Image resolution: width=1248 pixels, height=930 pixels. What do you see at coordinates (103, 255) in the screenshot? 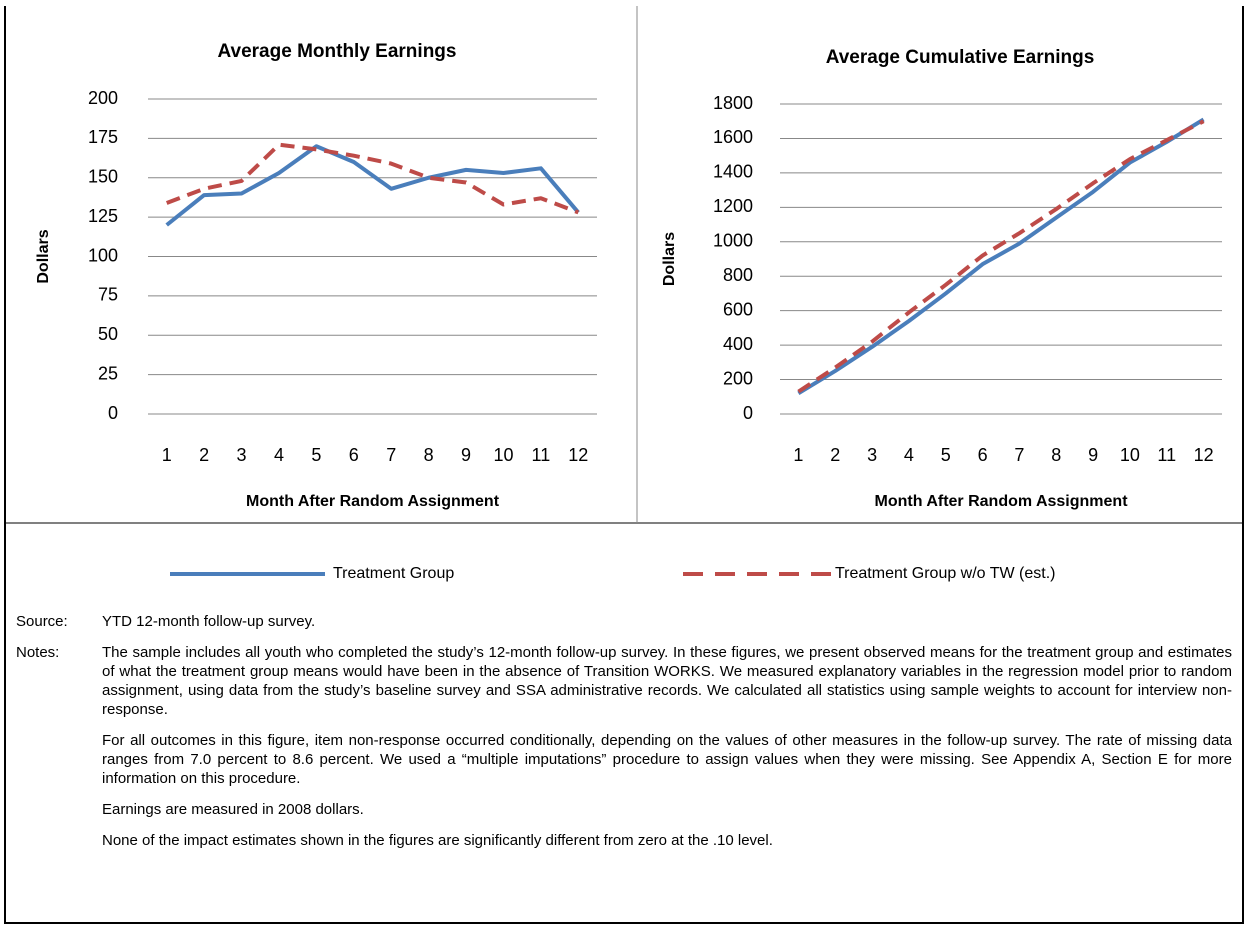
I see `y-tick-label: 100` at bounding box center [103, 255].